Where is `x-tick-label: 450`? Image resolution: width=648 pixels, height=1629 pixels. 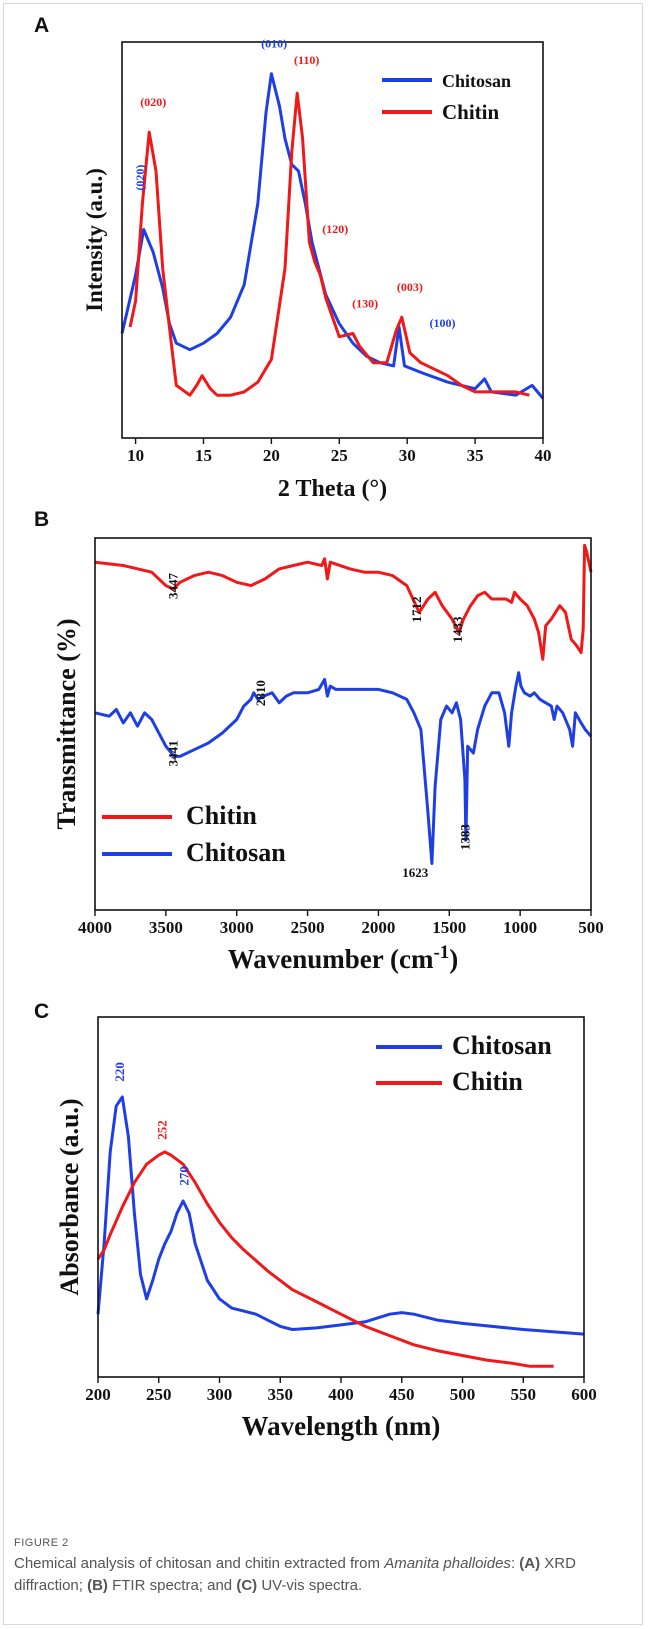
x-tick-label: 450 is located at coordinates (402, 1394).